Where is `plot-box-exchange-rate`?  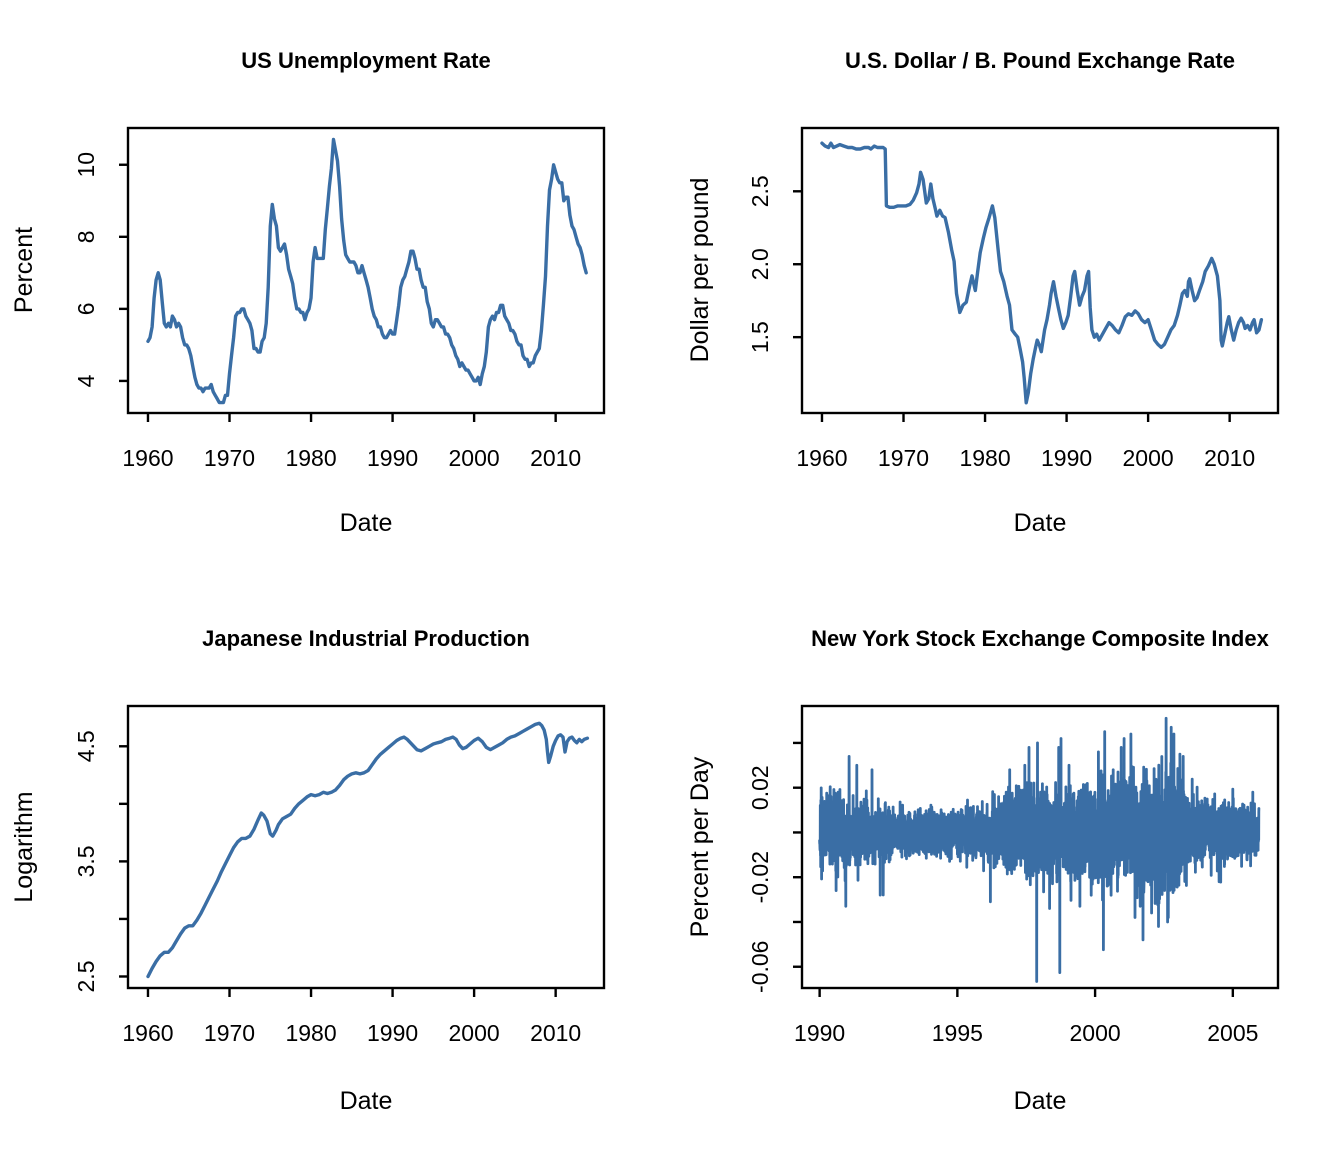
plot-box-exchange-rate is located at coordinates (1040, 270).